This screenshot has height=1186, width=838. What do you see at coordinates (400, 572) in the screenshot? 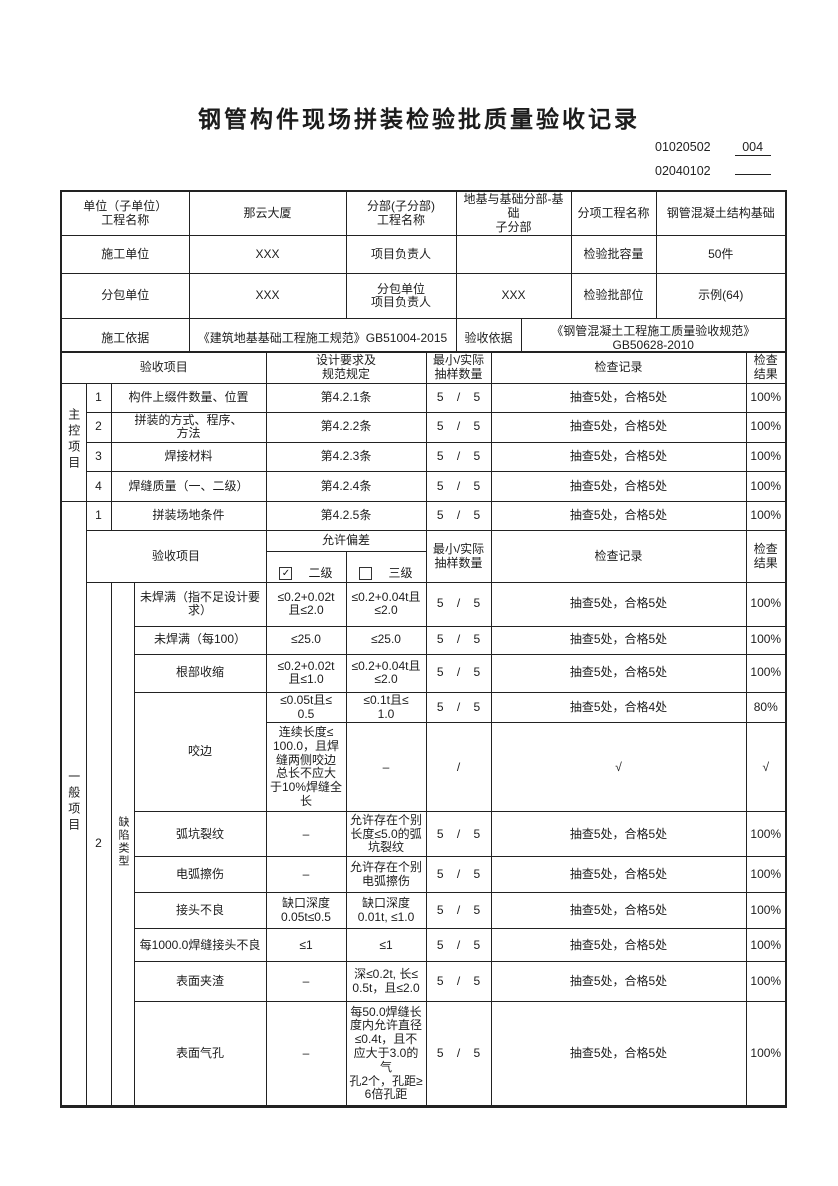
I see `grade-3-label: 三级` at bounding box center [400, 572].